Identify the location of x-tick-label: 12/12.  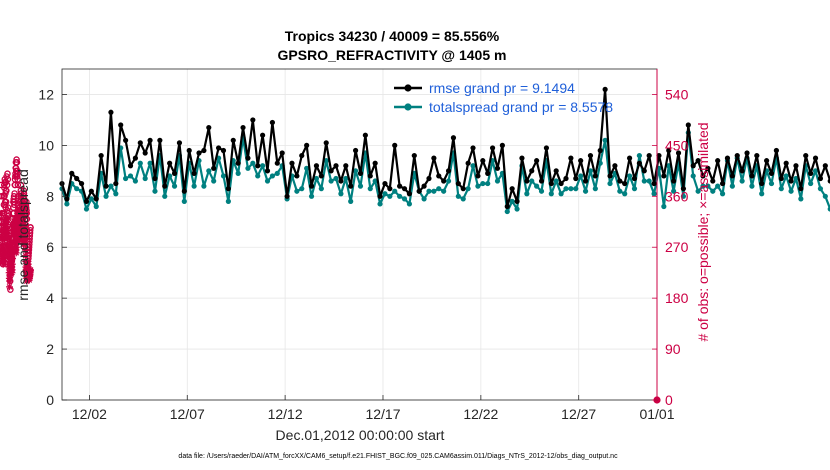
(285, 414).